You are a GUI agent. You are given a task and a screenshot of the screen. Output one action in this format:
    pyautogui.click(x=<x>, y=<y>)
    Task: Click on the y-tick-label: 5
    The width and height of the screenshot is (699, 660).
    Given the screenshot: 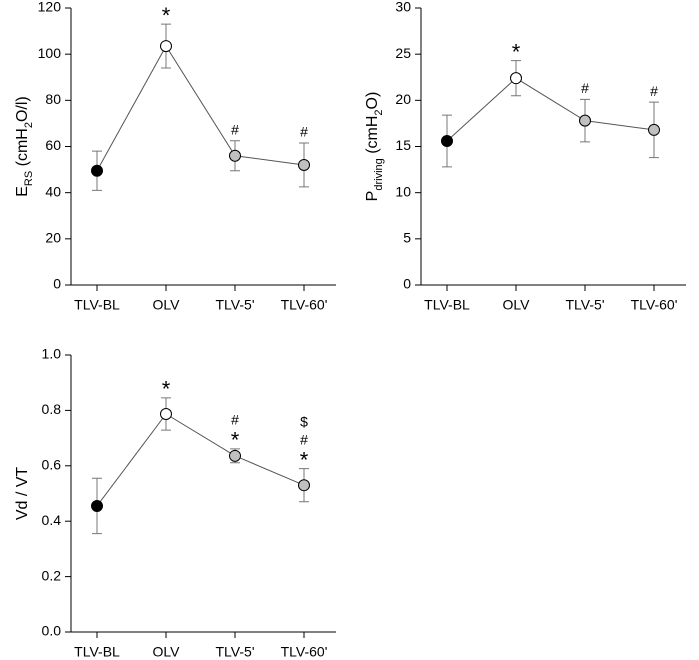 What is the action you would take?
    pyautogui.click(x=407, y=238)
    